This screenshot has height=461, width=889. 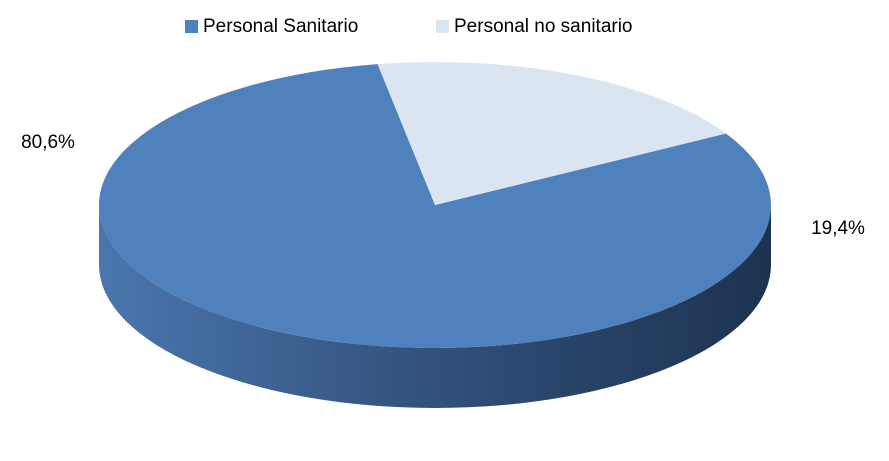 I want to click on data-label: 80,6%, so click(x=48, y=142).